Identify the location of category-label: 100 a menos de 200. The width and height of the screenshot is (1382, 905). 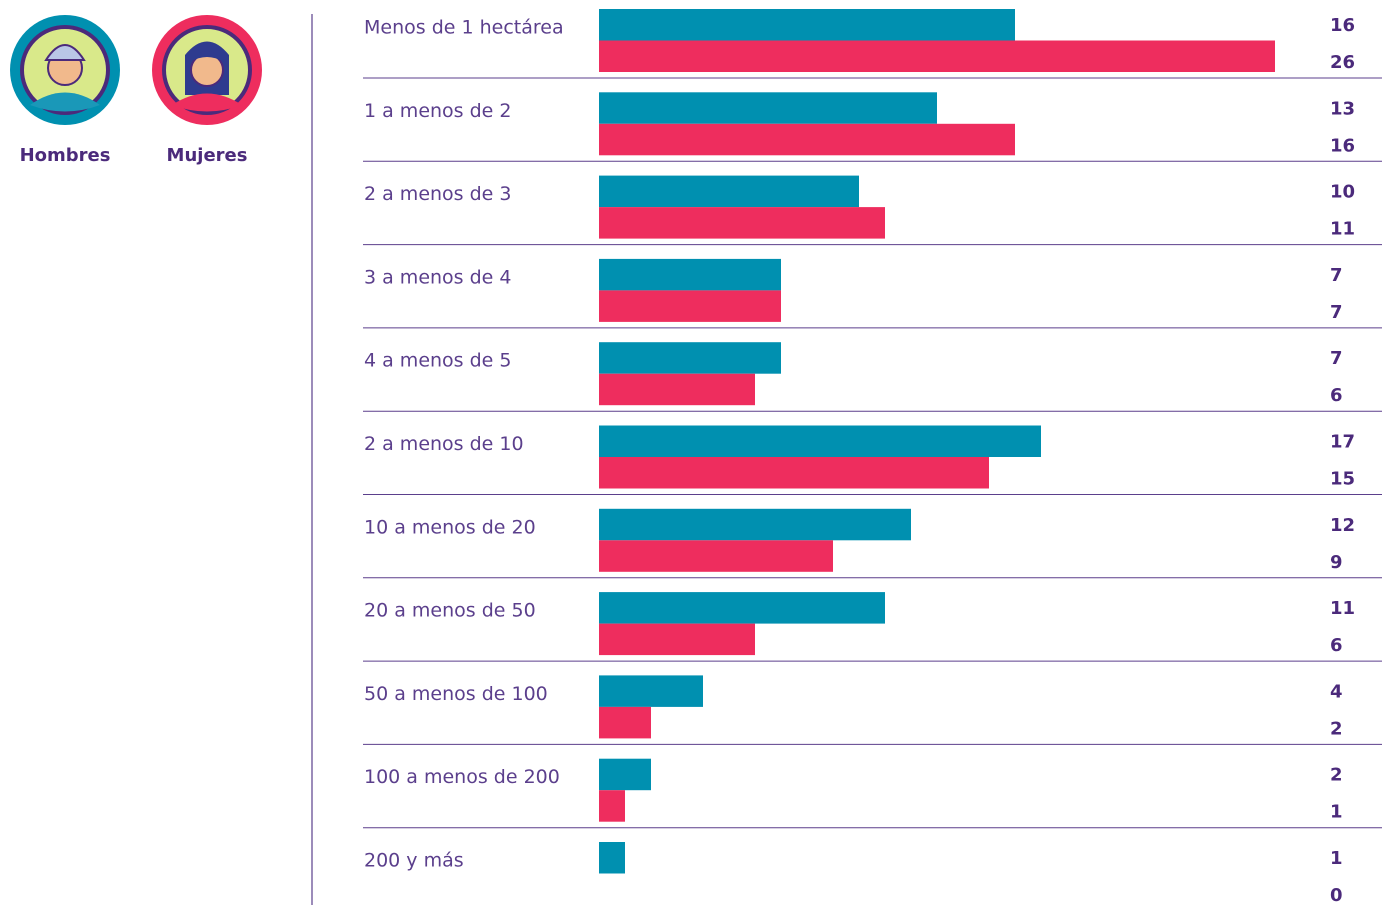
(462, 777).